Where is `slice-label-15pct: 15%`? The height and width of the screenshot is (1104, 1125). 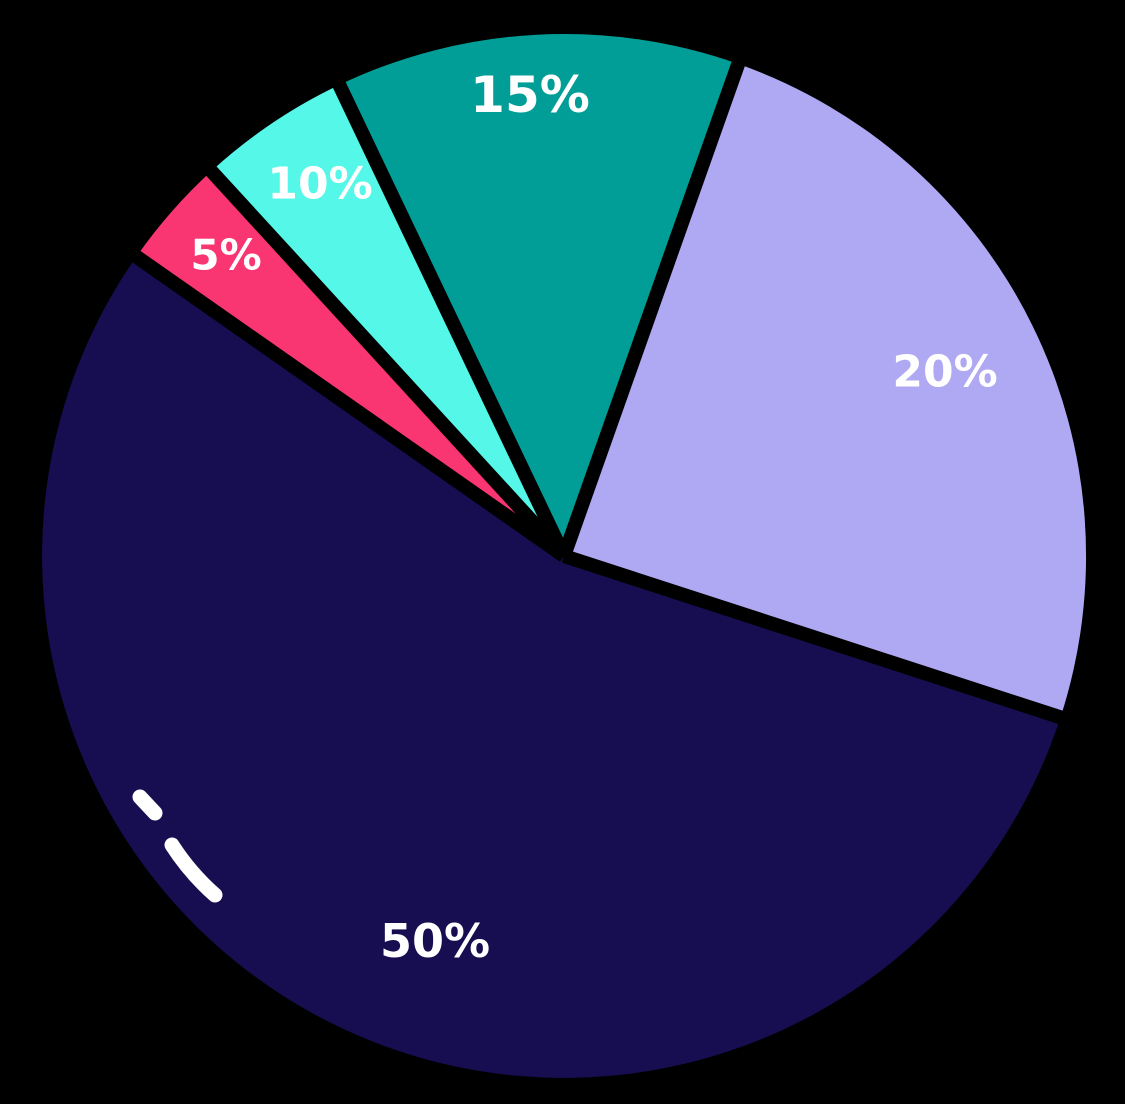 slice-label-15pct: 15% is located at coordinates (530, 95).